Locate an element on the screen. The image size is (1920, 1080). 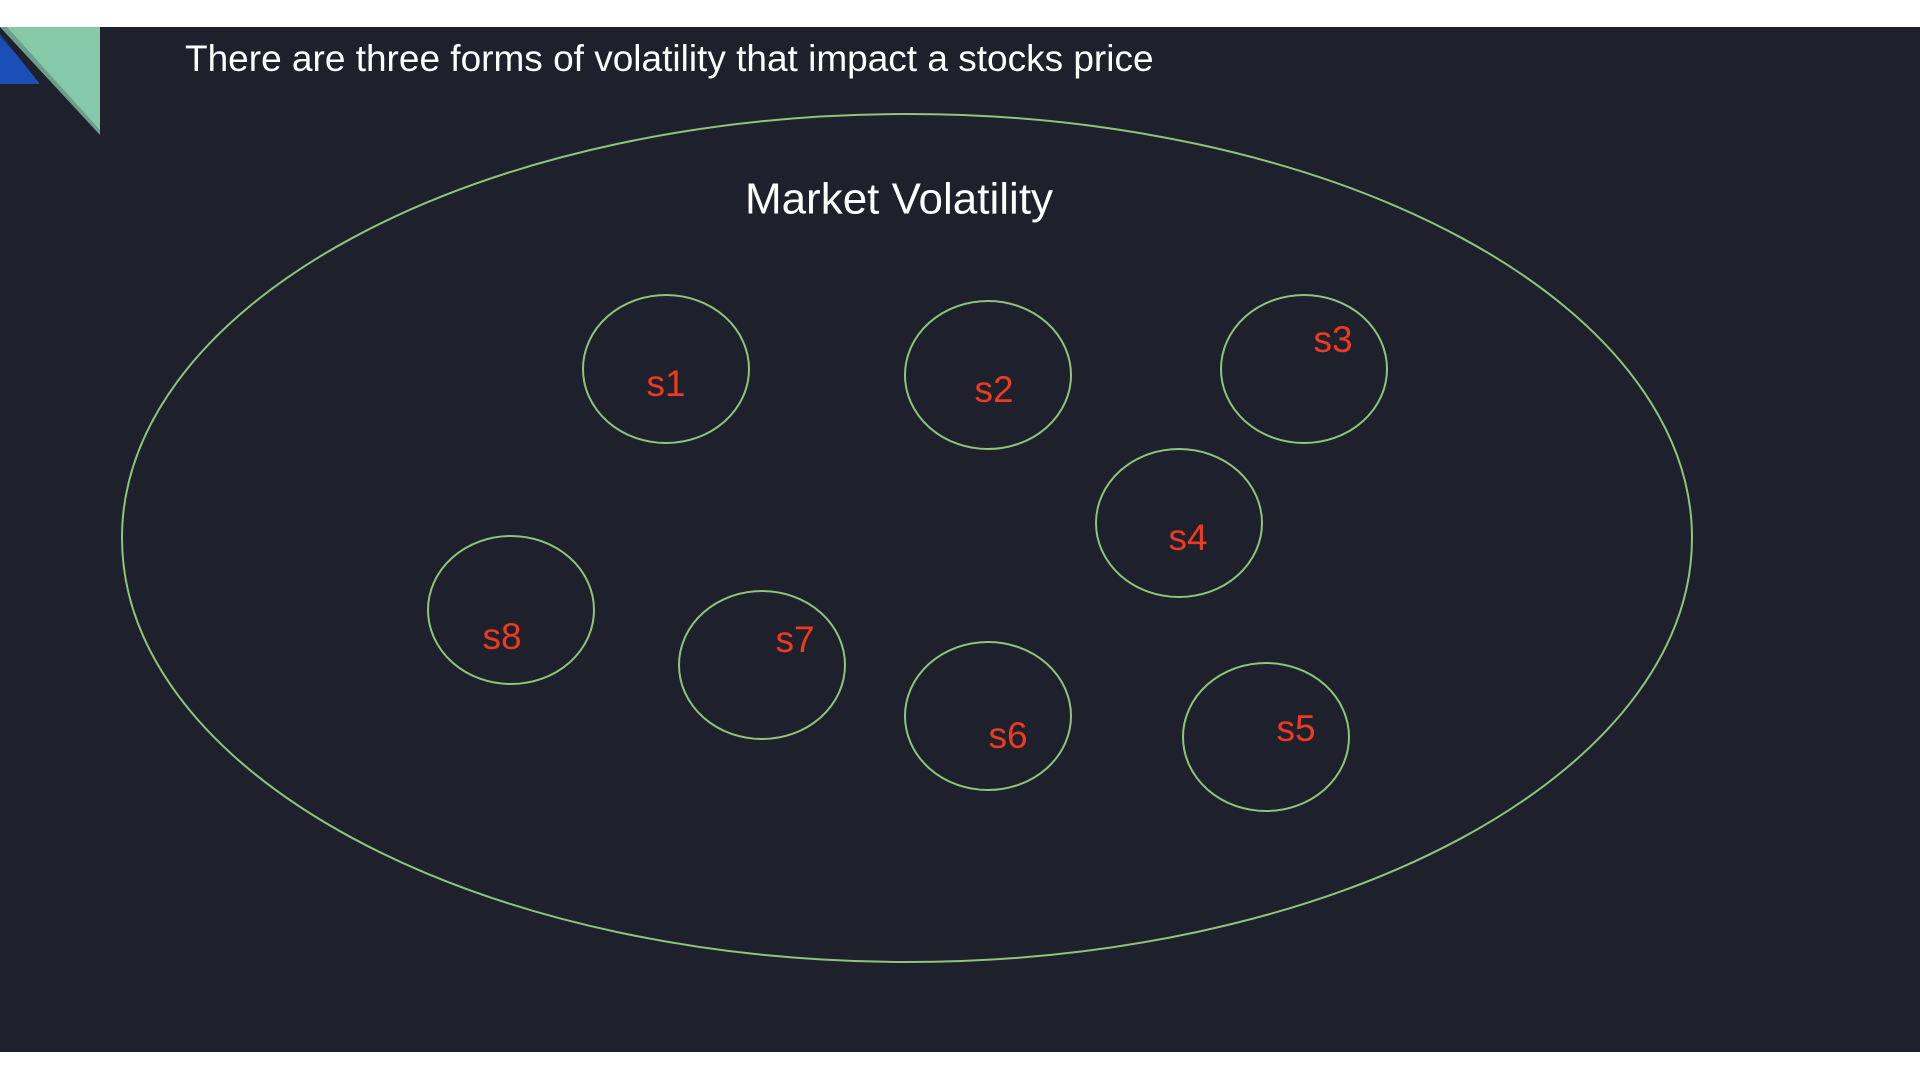
stock-label: s4 is located at coordinates (1187, 537).